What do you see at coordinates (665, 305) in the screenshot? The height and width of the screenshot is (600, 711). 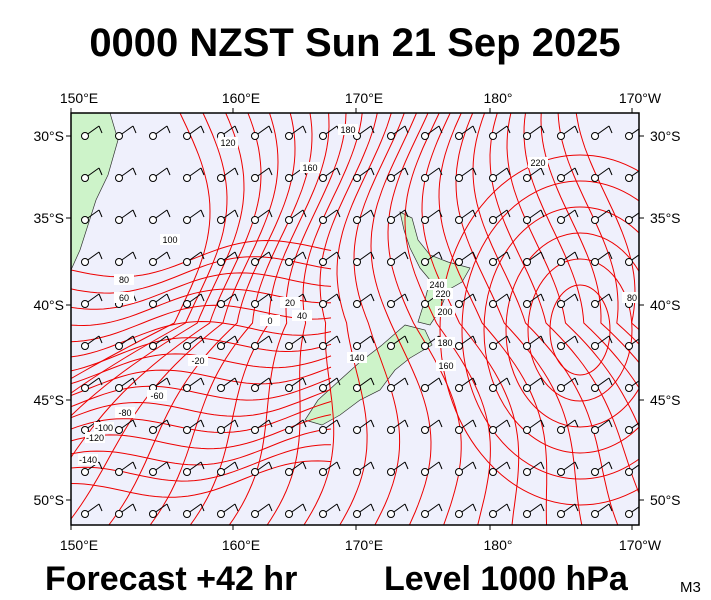 I see `lat-label: 40°S` at bounding box center [665, 305].